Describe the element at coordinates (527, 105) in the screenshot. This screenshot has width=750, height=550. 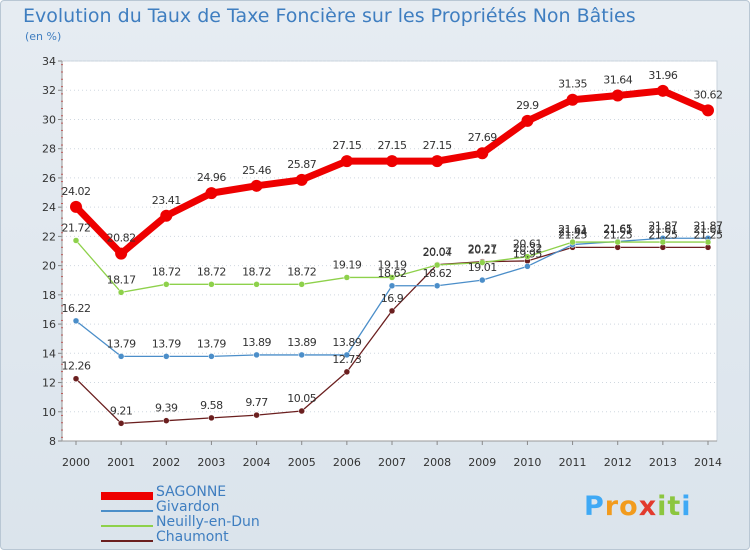
I see `data-label: 29.9` at that location.